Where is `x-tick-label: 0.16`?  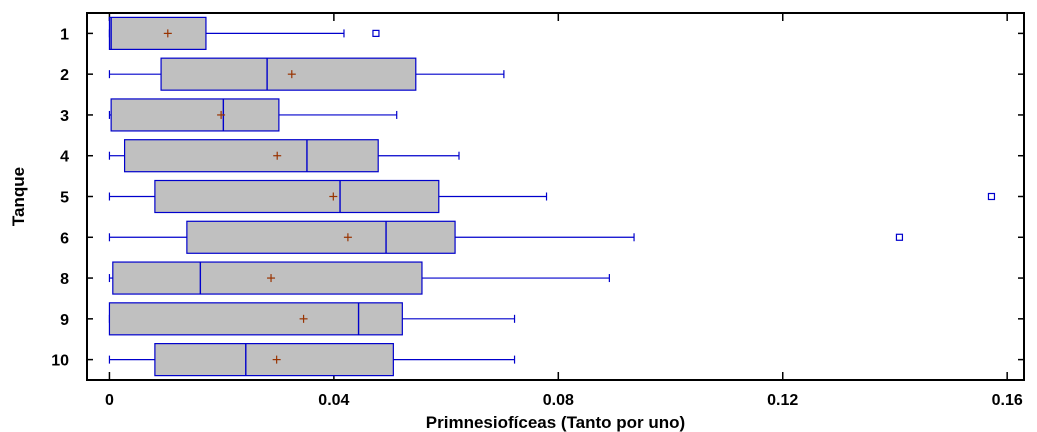
x-tick-label: 0.16 is located at coordinates (1007, 400).